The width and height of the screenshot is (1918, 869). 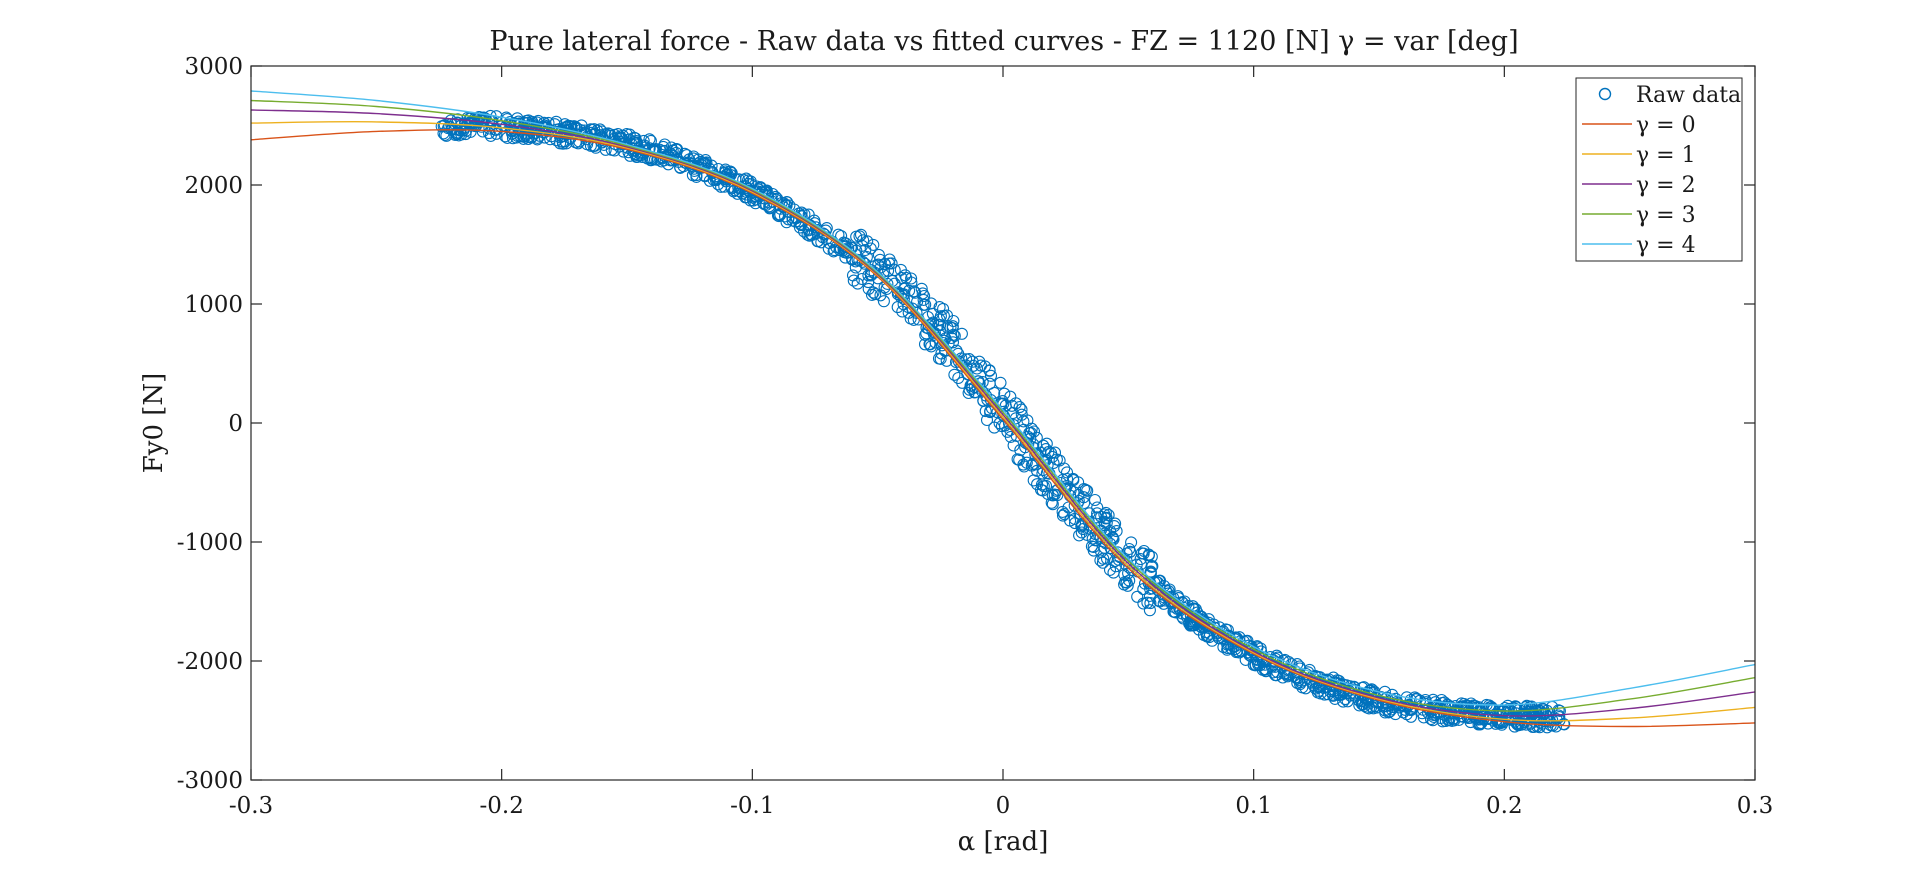 I want to click on x-tick-label: 0.1, so click(x=1253, y=806).